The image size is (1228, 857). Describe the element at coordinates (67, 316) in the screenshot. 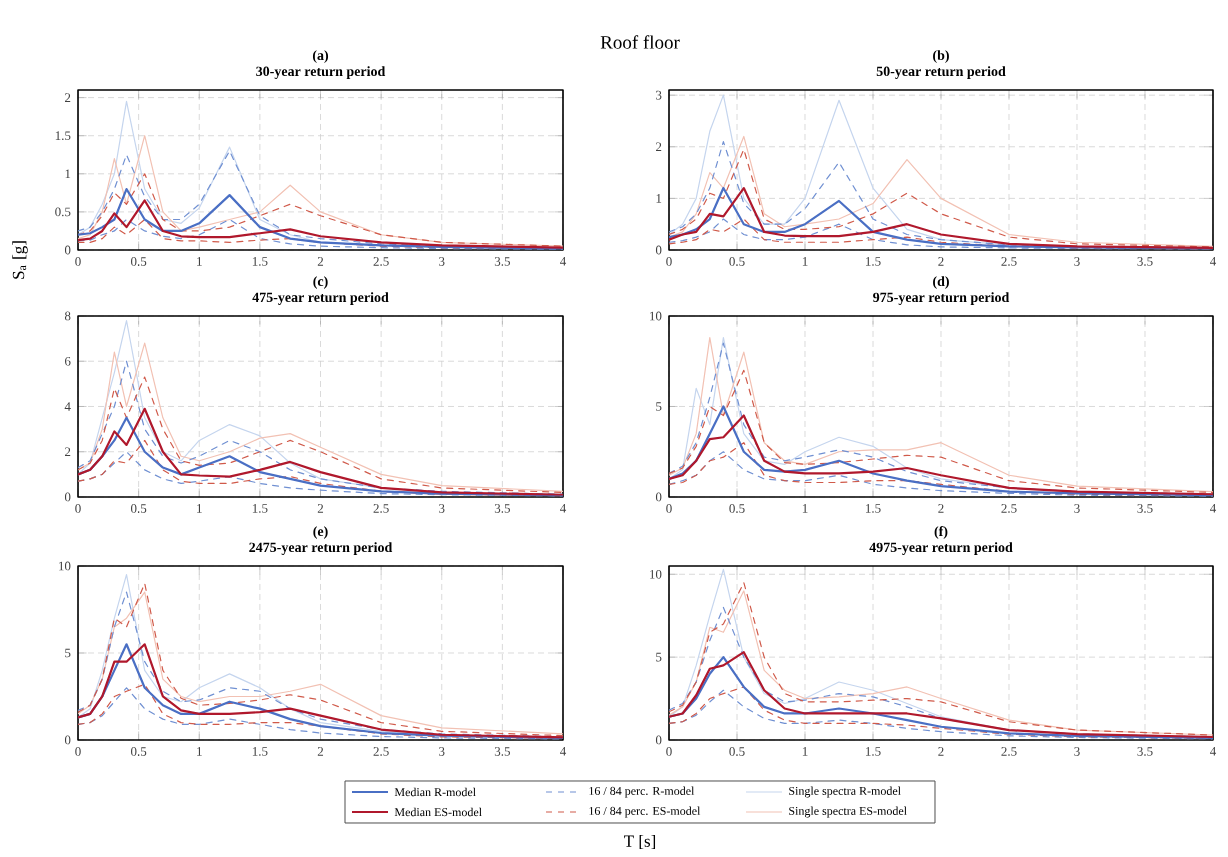

I see `y-tick-label: 8` at that location.